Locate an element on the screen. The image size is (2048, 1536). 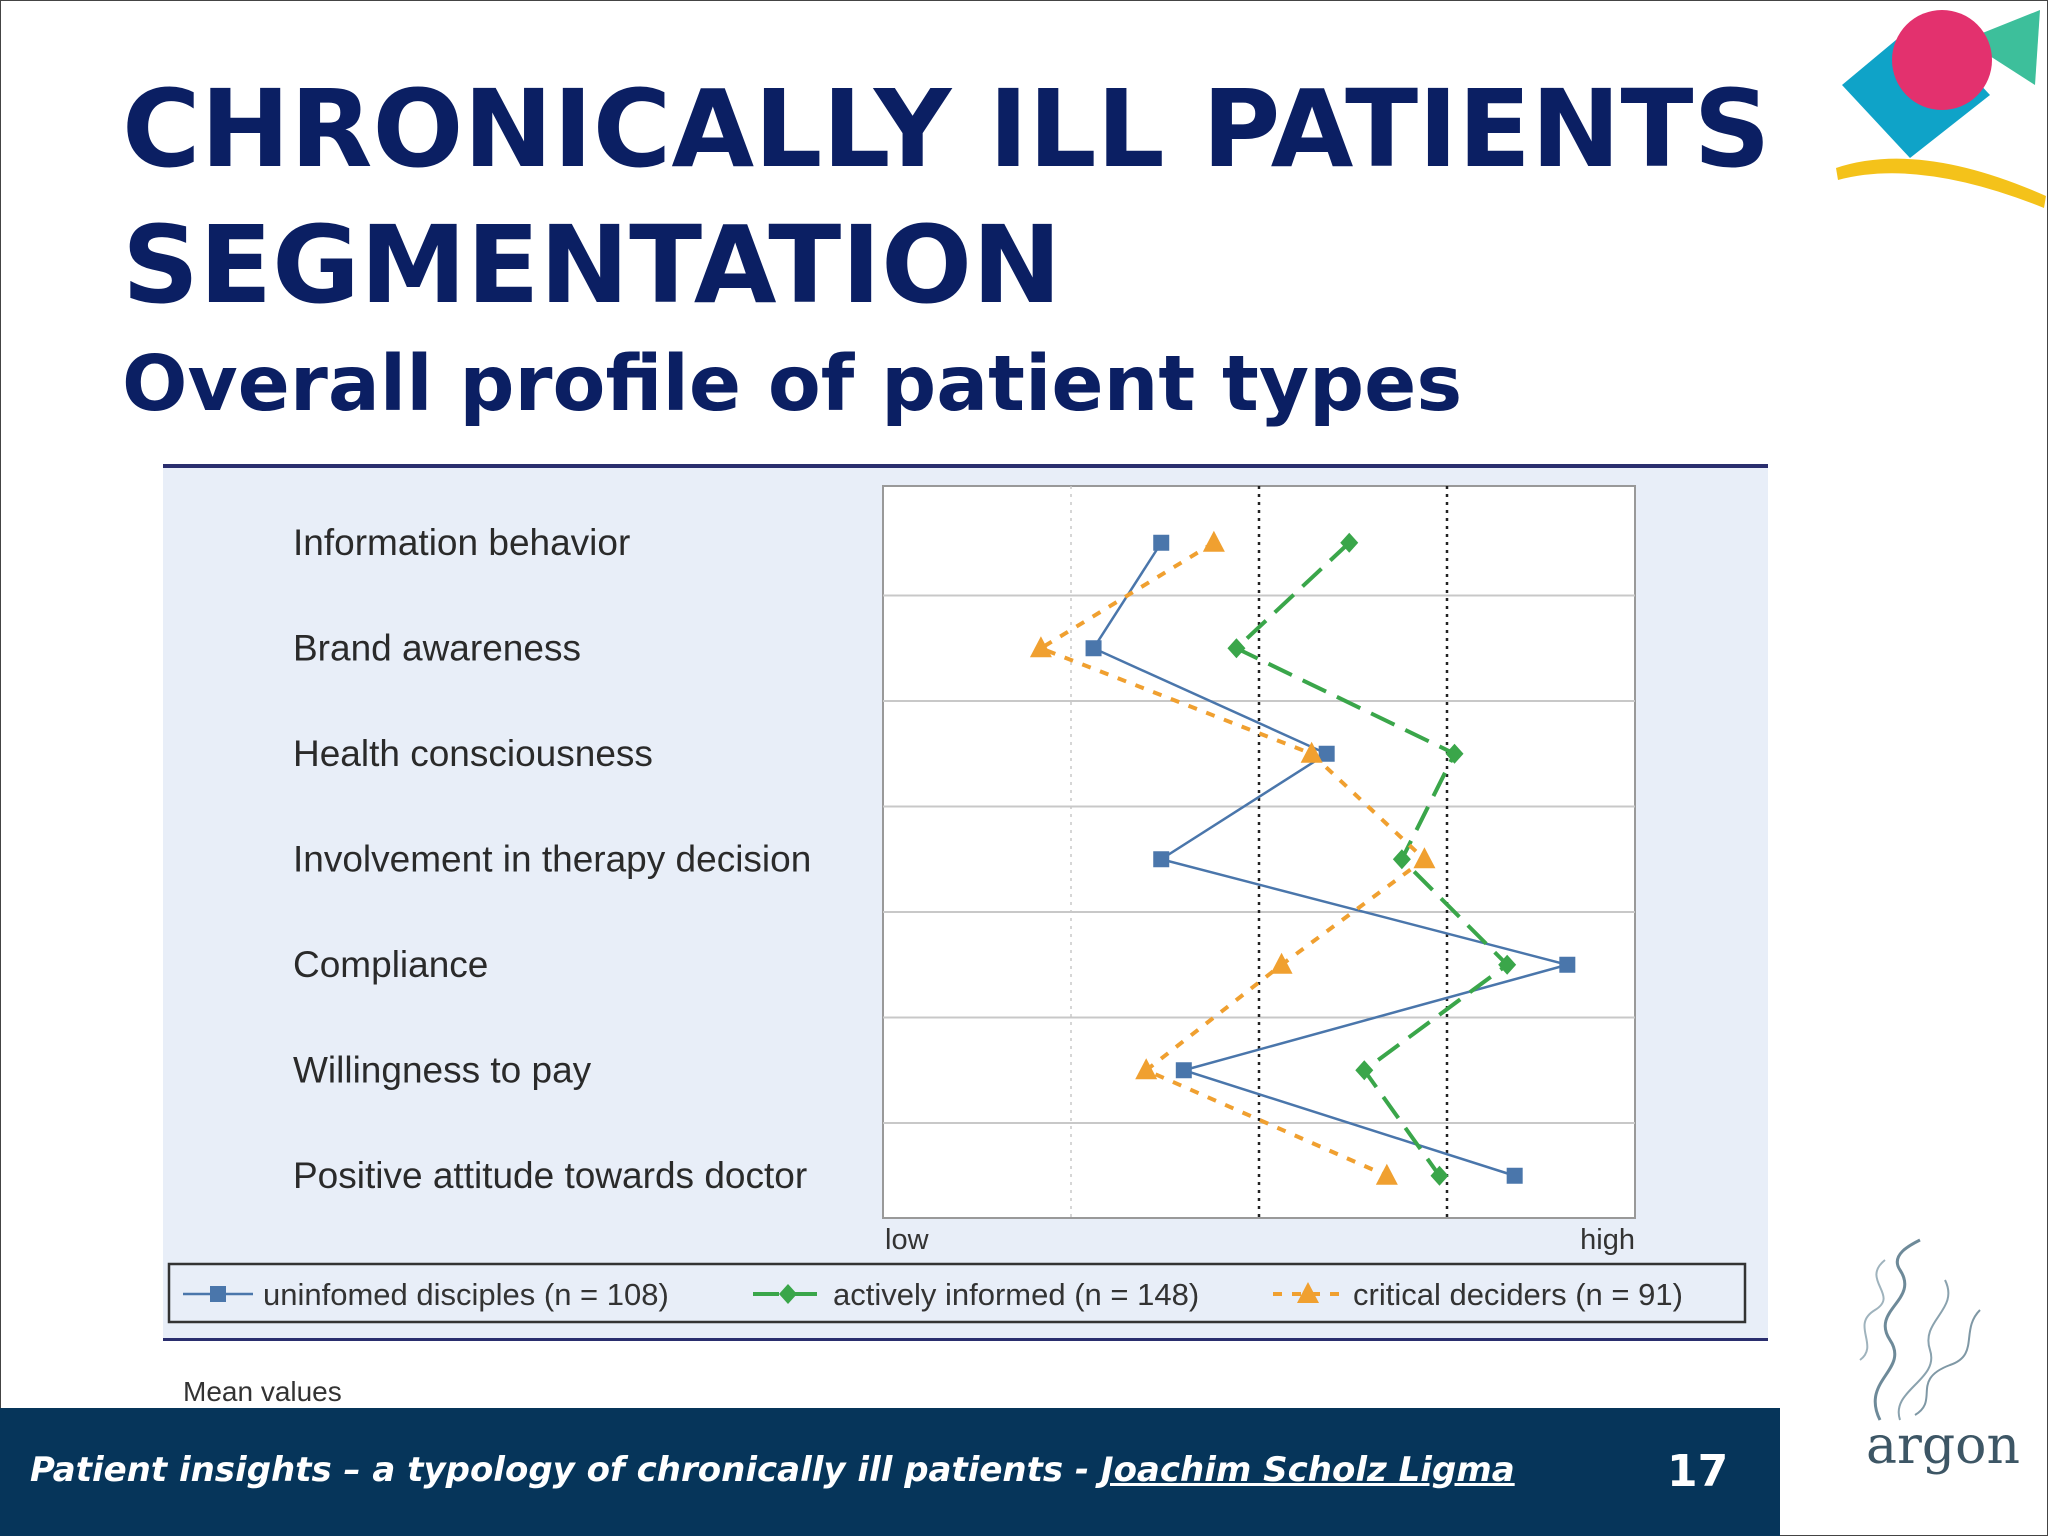
legend-label: actively informed (n = 148) is located at coordinates (1016, 1294).